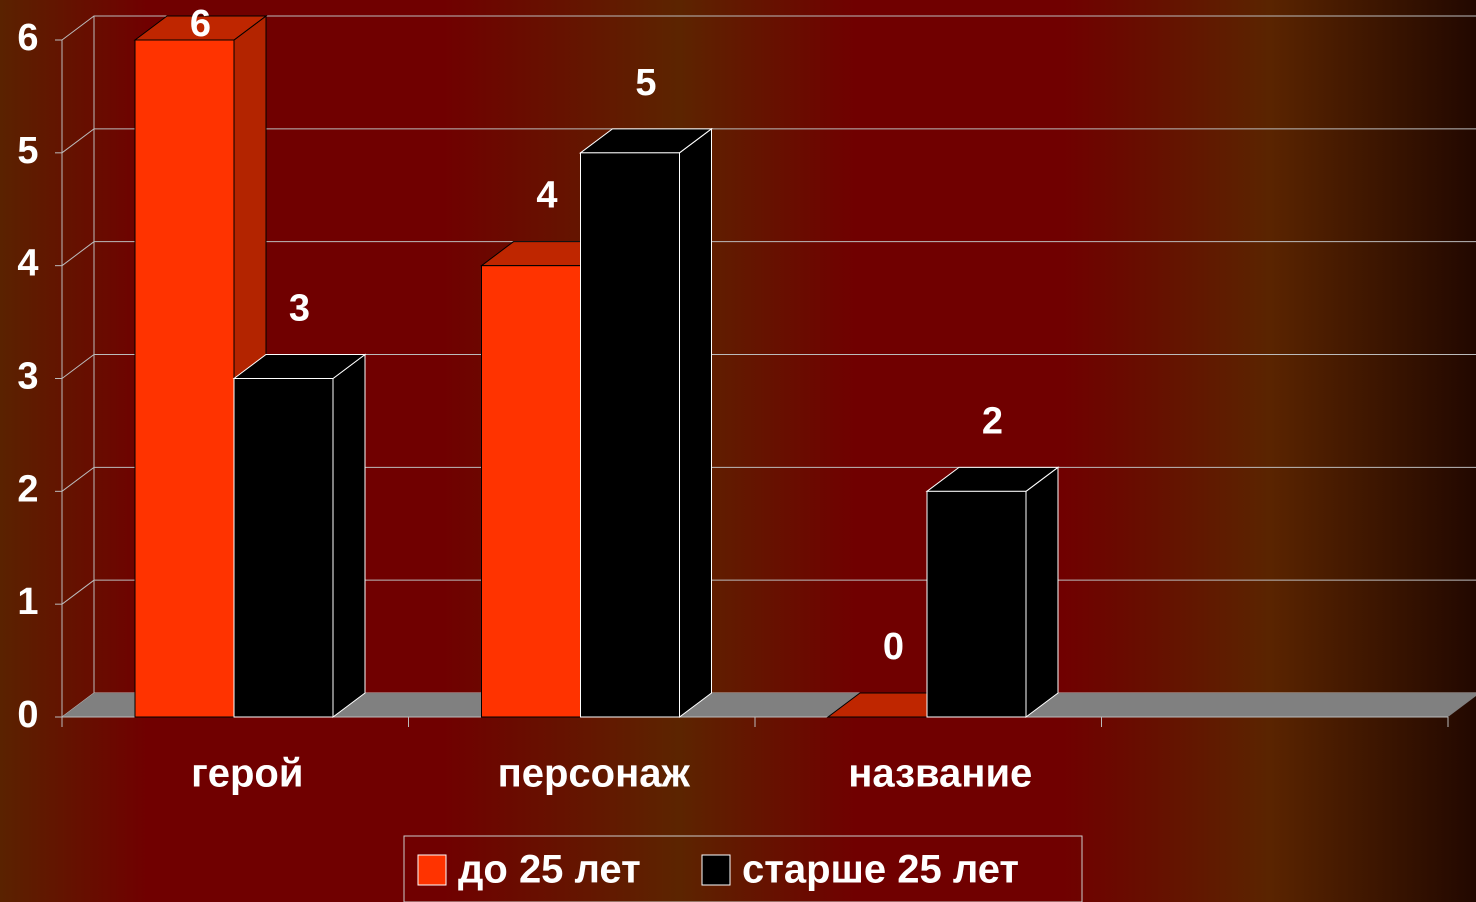 The height and width of the screenshot is (902, 1476). Describe the element at coordinates (27, 489) in the screenshot. I see `y-tick-label: 2` at that location.